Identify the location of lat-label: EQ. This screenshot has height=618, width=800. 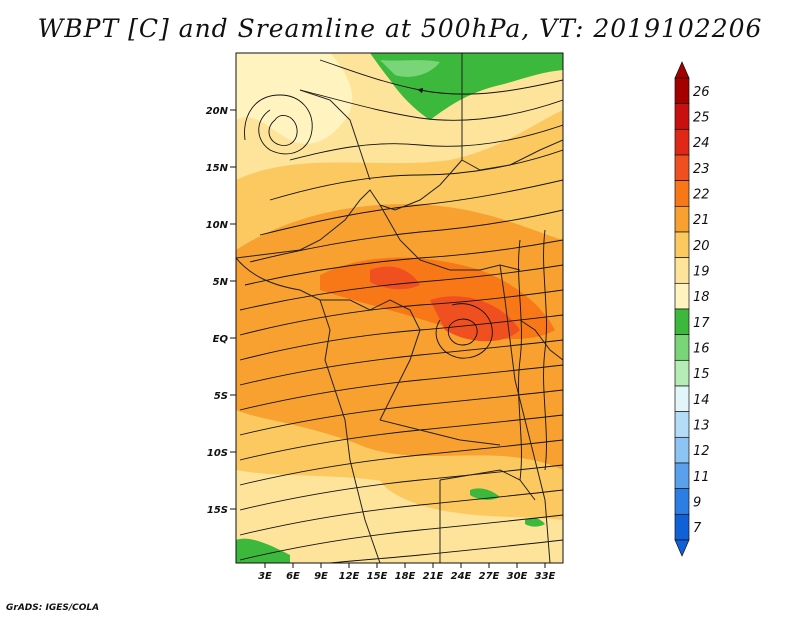
(221, 339).